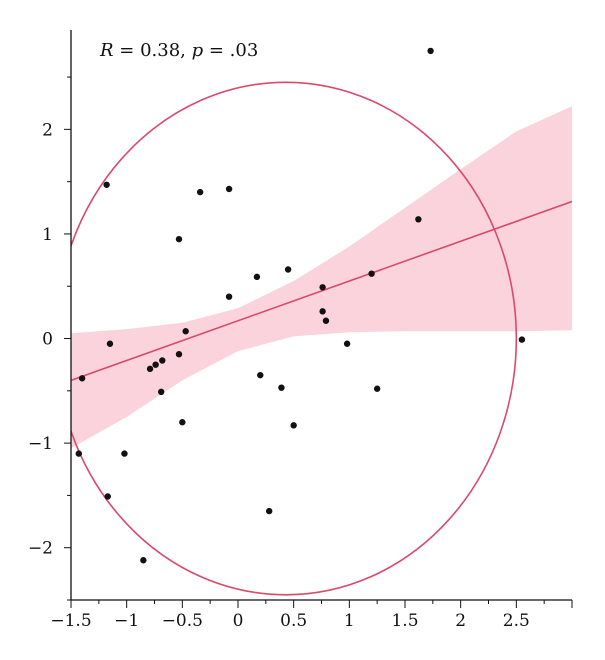 The image size is (605, 660). Describe the element at coordinates (198, 50) in the screenshot. I see `p-symbol: p` at that location.